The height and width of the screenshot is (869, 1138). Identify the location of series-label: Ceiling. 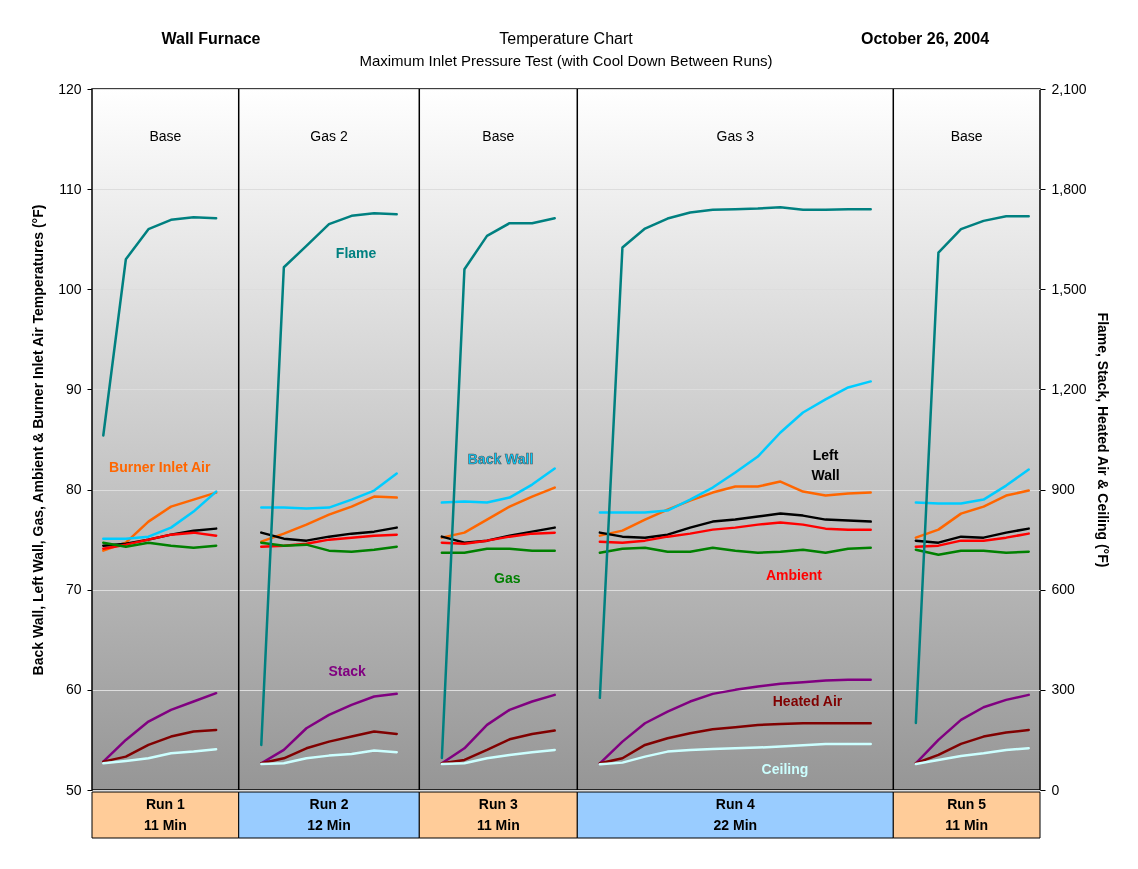
(785, 768).